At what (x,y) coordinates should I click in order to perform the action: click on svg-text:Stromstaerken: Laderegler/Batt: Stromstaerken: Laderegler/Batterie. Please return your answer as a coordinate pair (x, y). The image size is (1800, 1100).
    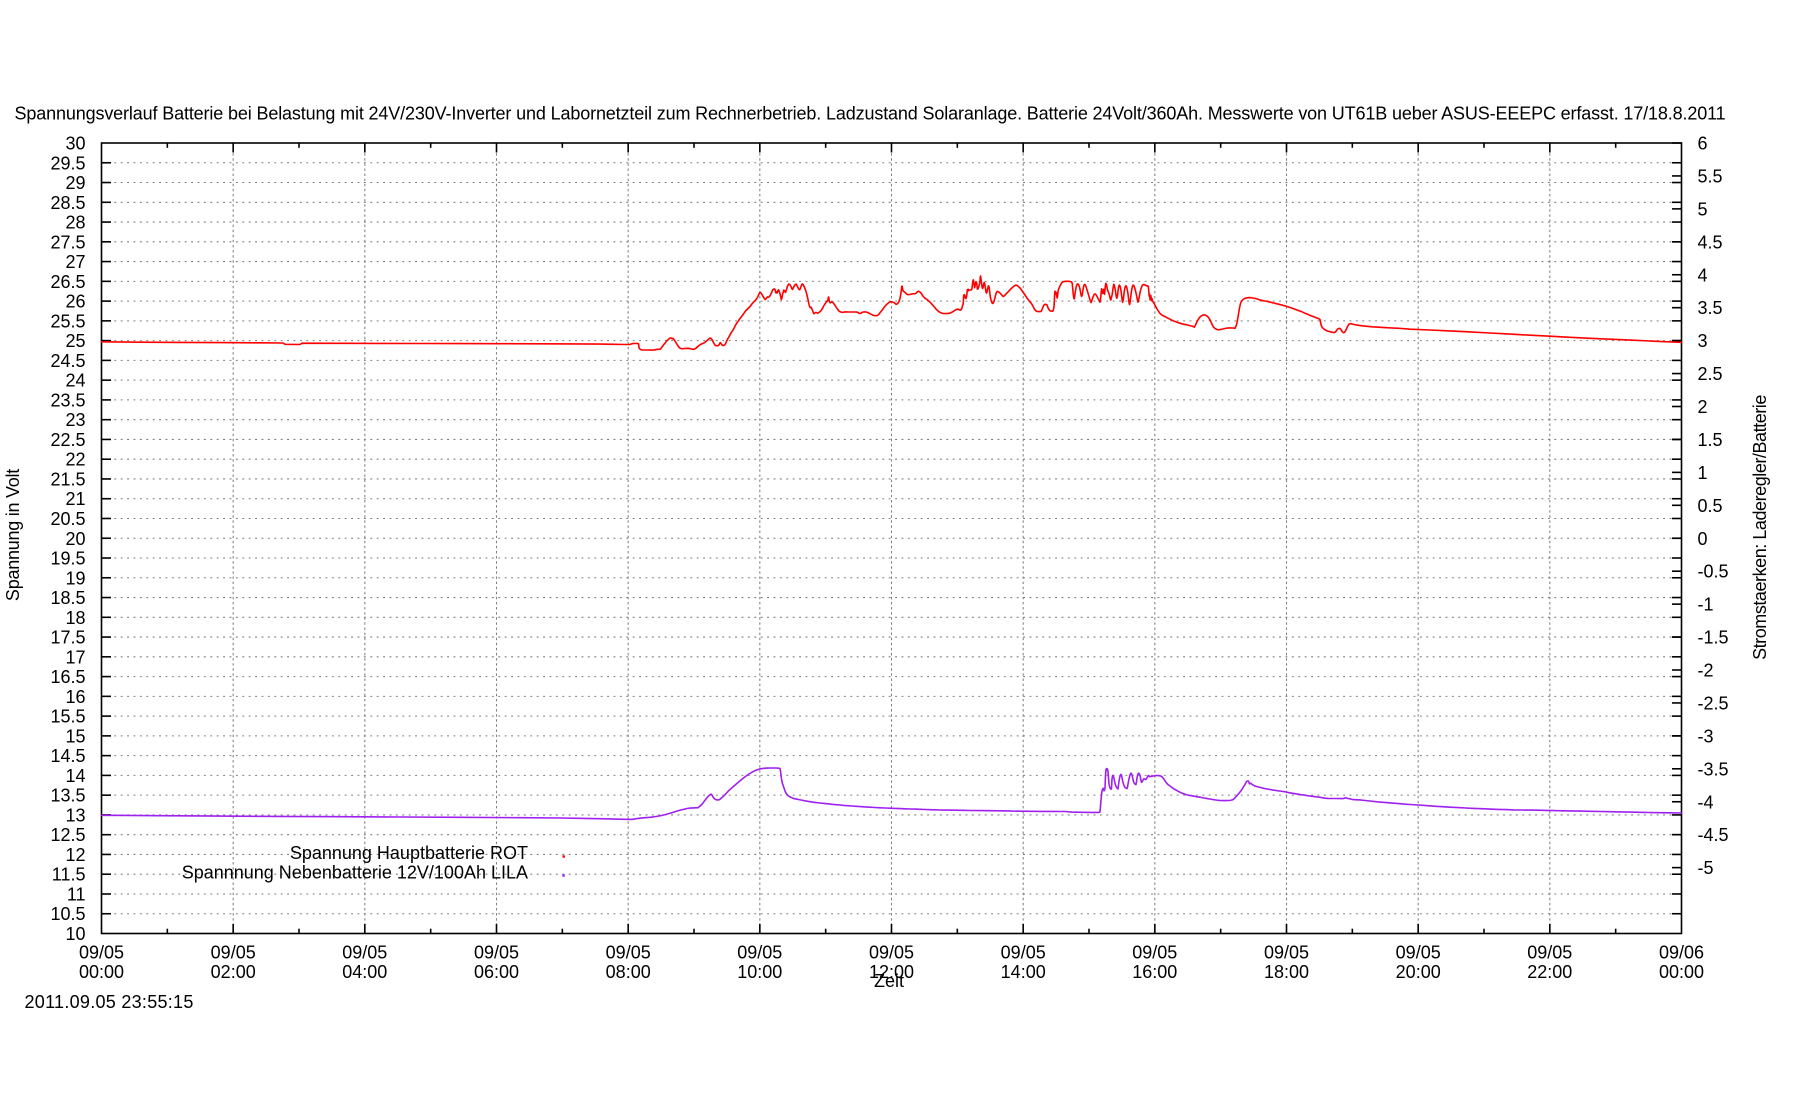
    Looking at the image, I should click on (1760, 527).